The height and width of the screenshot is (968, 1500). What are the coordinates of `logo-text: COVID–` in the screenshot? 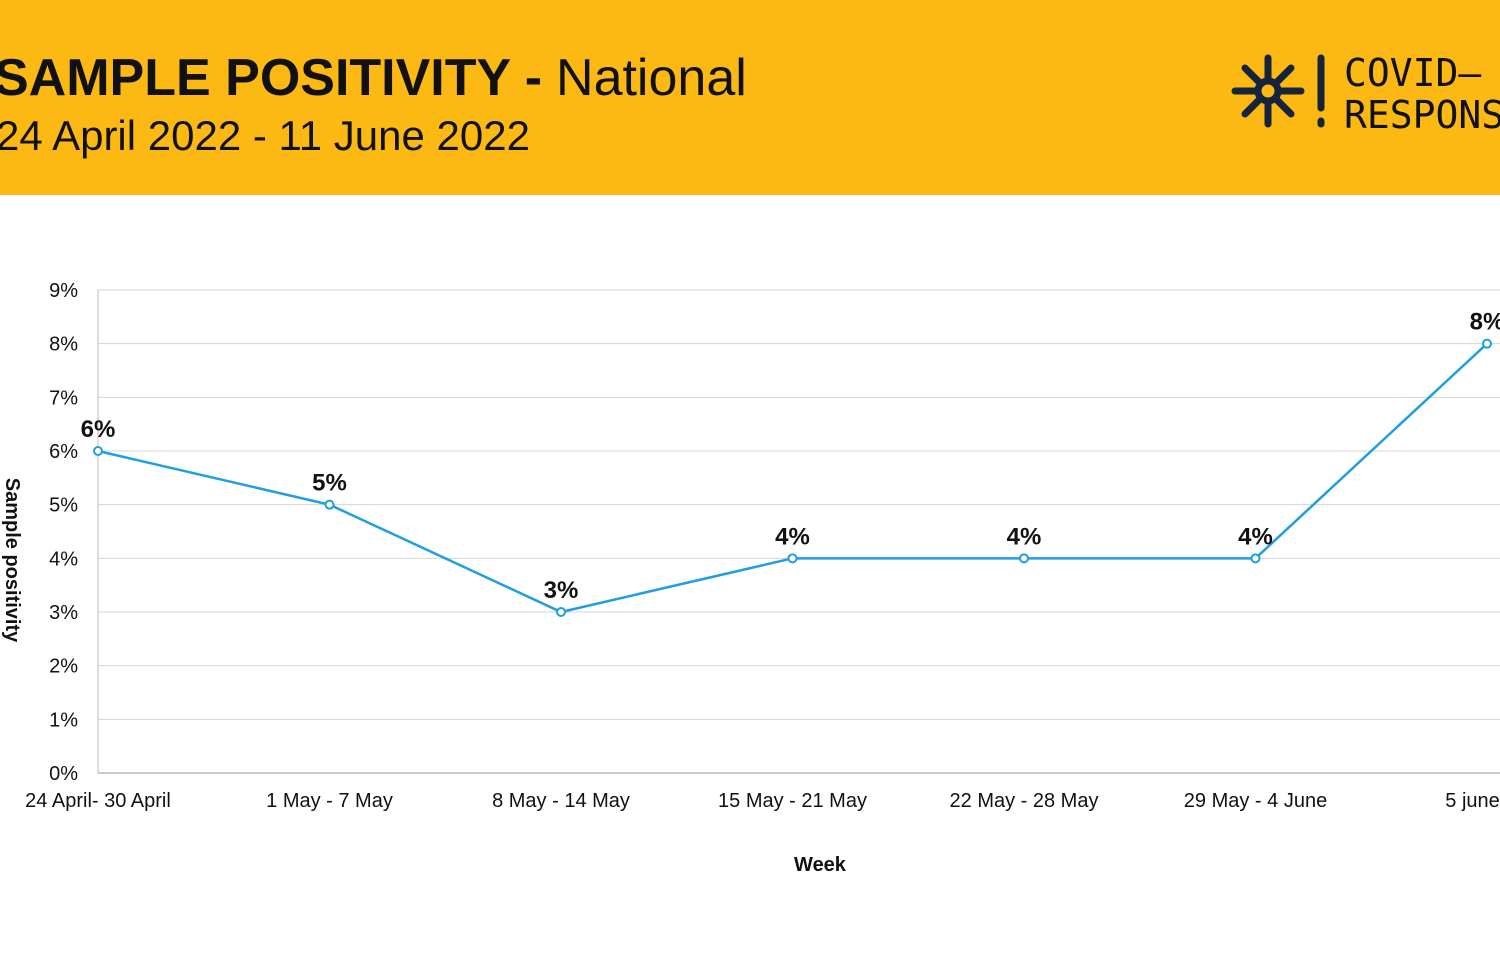 It's located at (1412, 73).